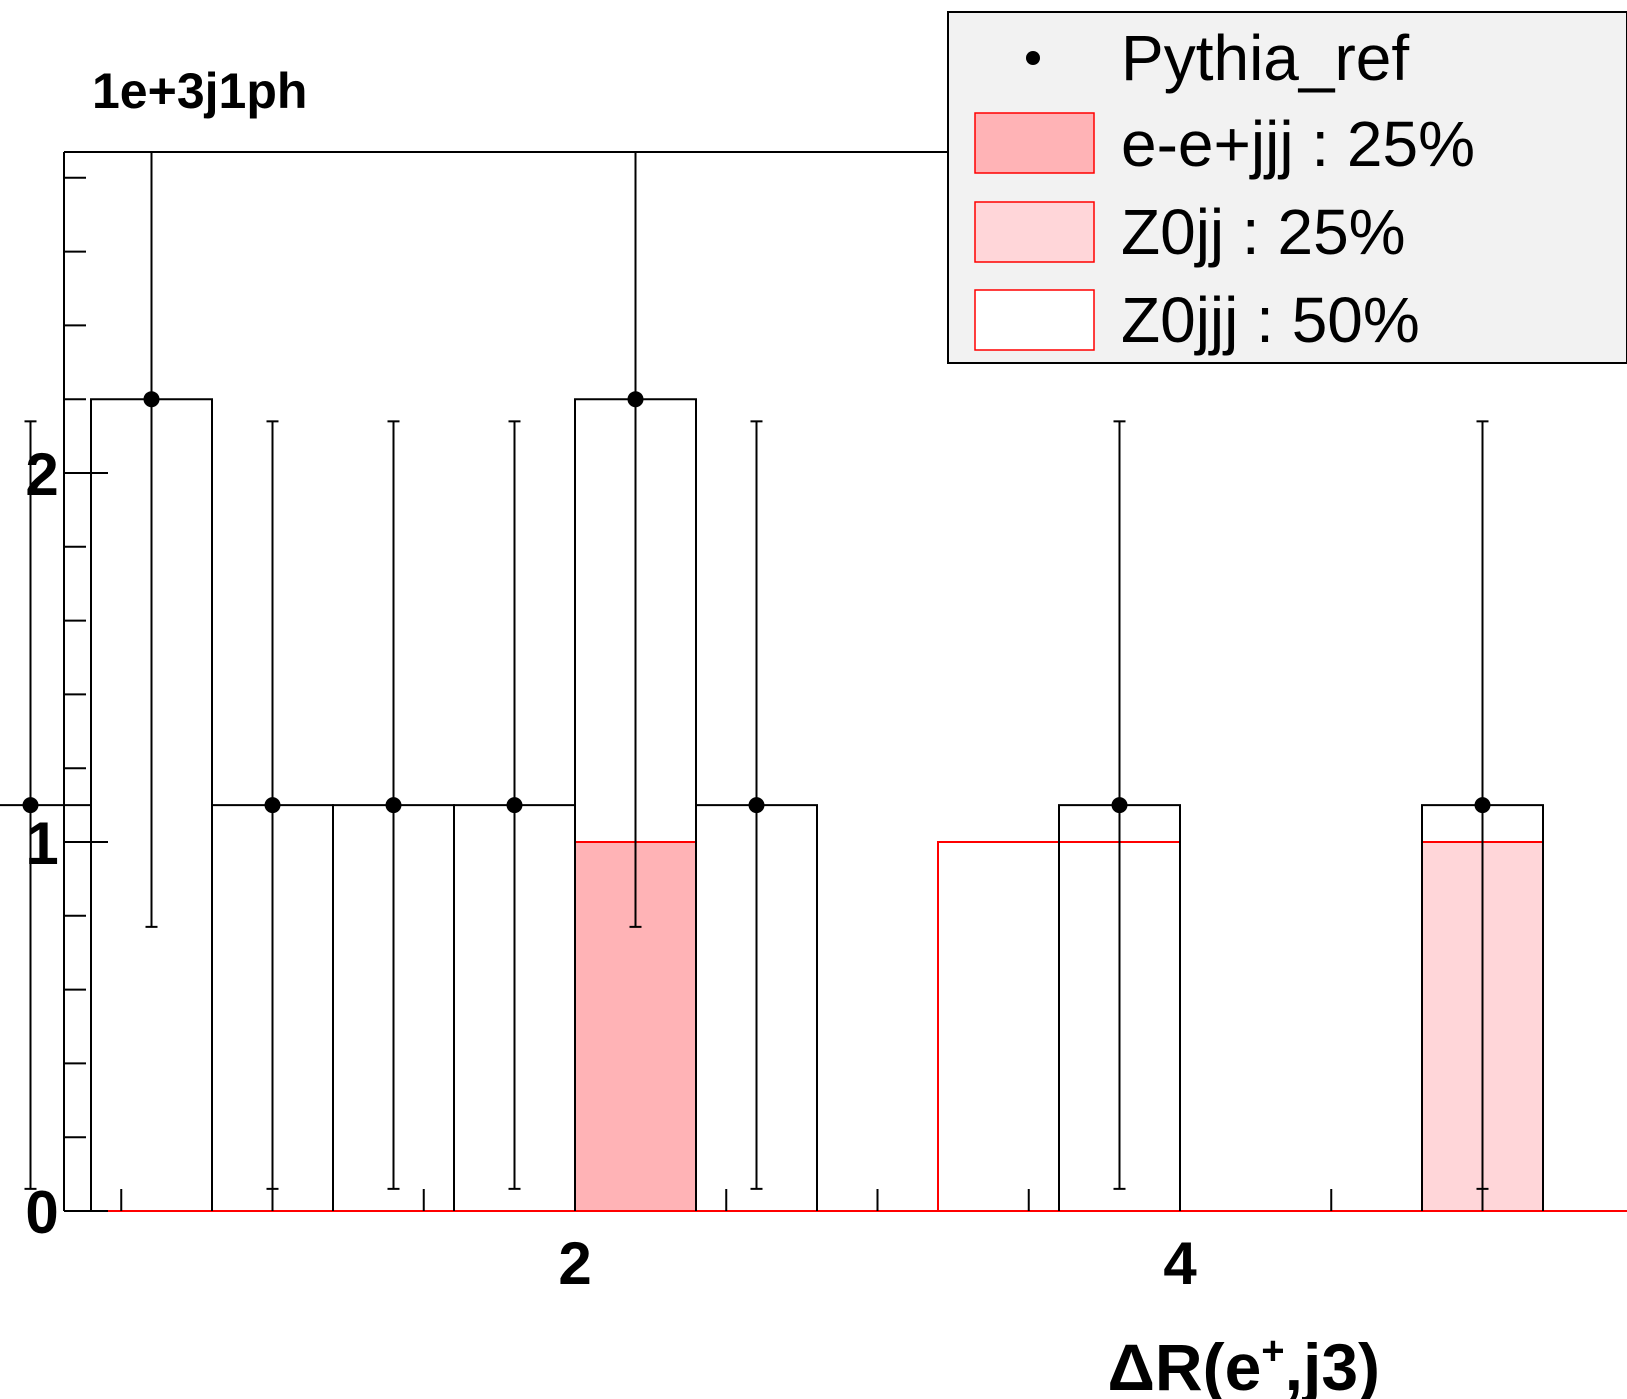  I want to click on legend-swatch-z0jjj, so click(1034, 320).